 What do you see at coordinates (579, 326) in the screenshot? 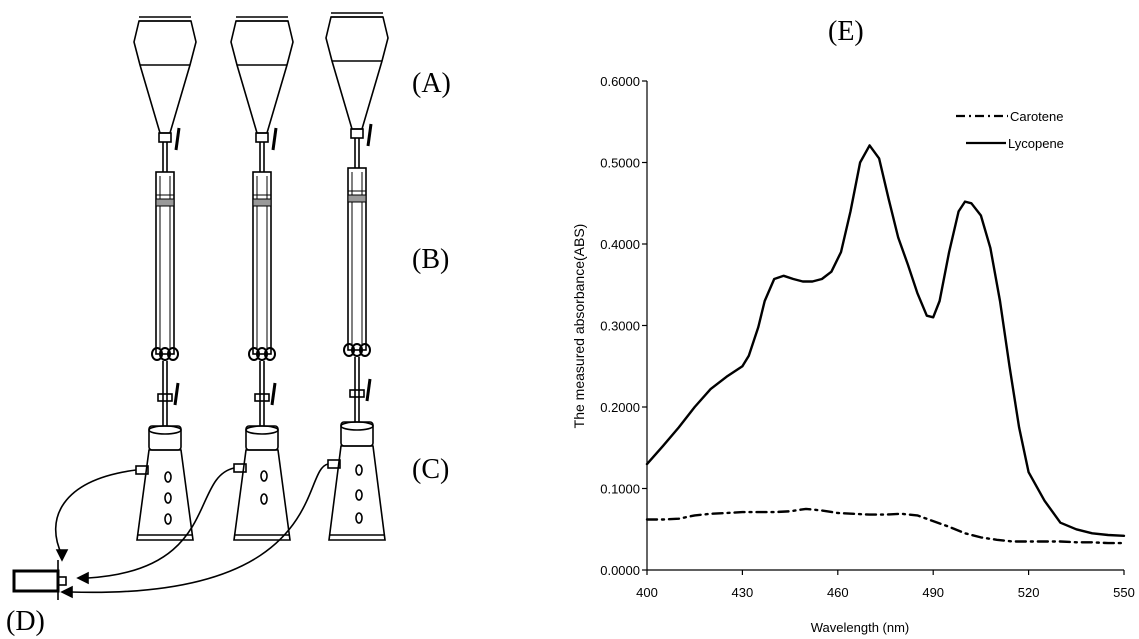
I see `y-axis-label: The measured absorbance(ABS)` at bounding box center [579, 326].